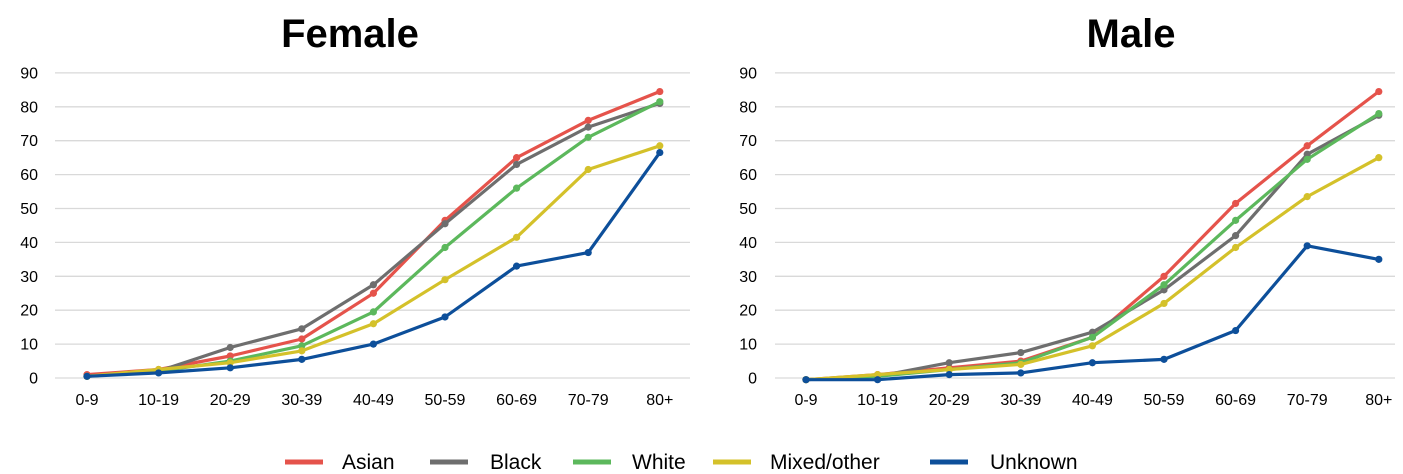 This screenshot has width=1403, height=474. Describe the element at coordinates (1034, 462) in the screenshot. I see `legend-label-unknown: Unknown` at that location.